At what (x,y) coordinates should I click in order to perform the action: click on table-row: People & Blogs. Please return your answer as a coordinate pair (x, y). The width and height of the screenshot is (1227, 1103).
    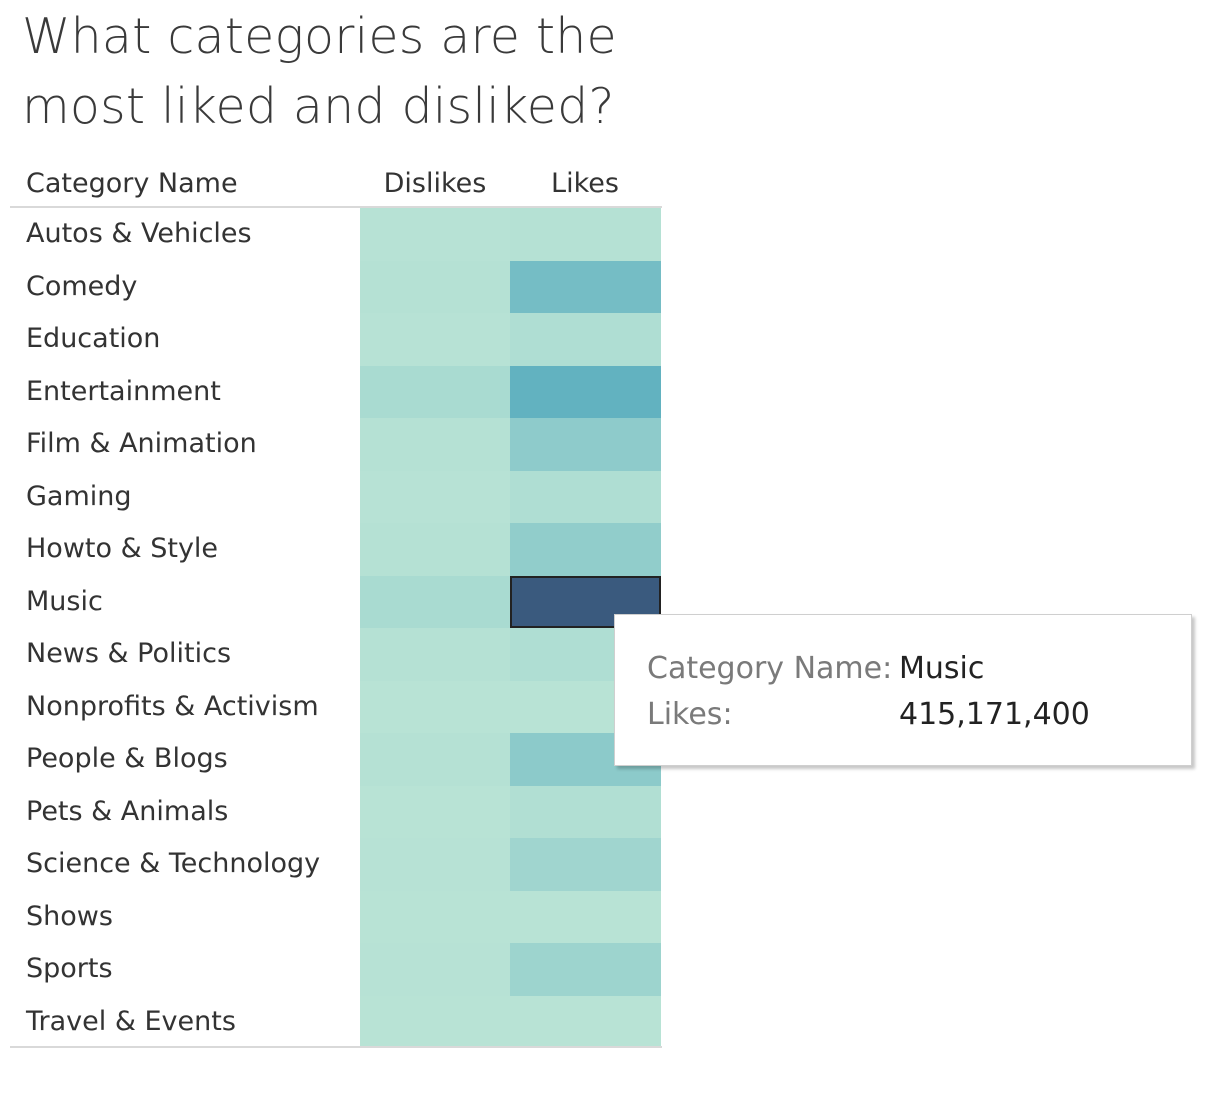
    Looking at the image, I should click on (331, 759).